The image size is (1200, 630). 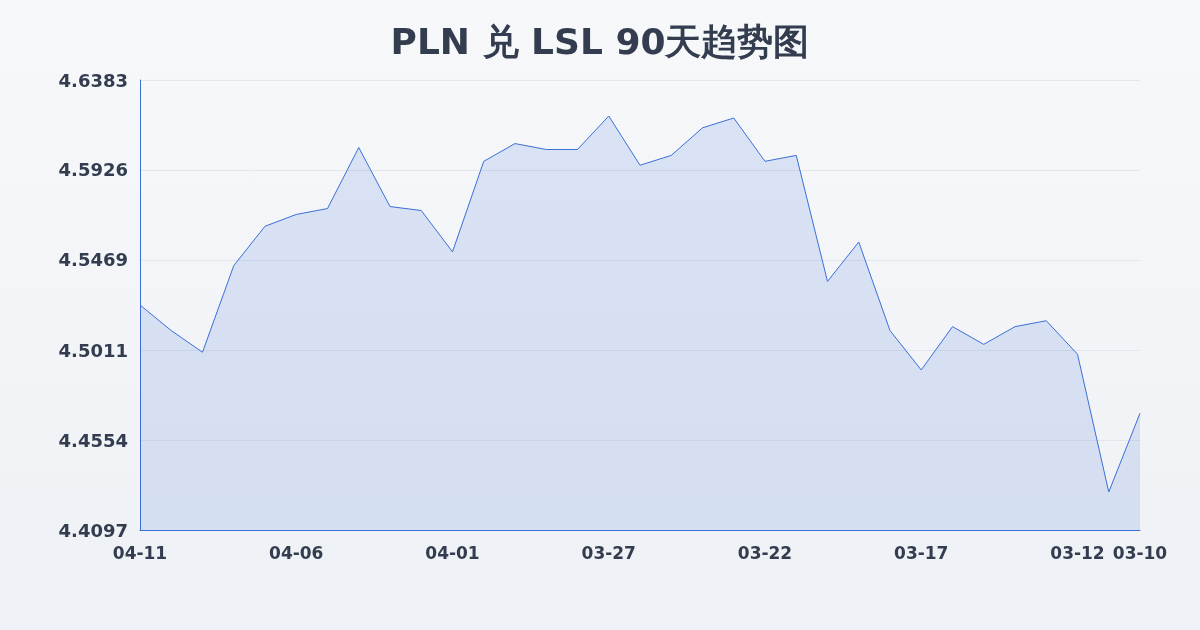 I want to click on x-tick-label: 03-12, so click(x=1077, y=552).